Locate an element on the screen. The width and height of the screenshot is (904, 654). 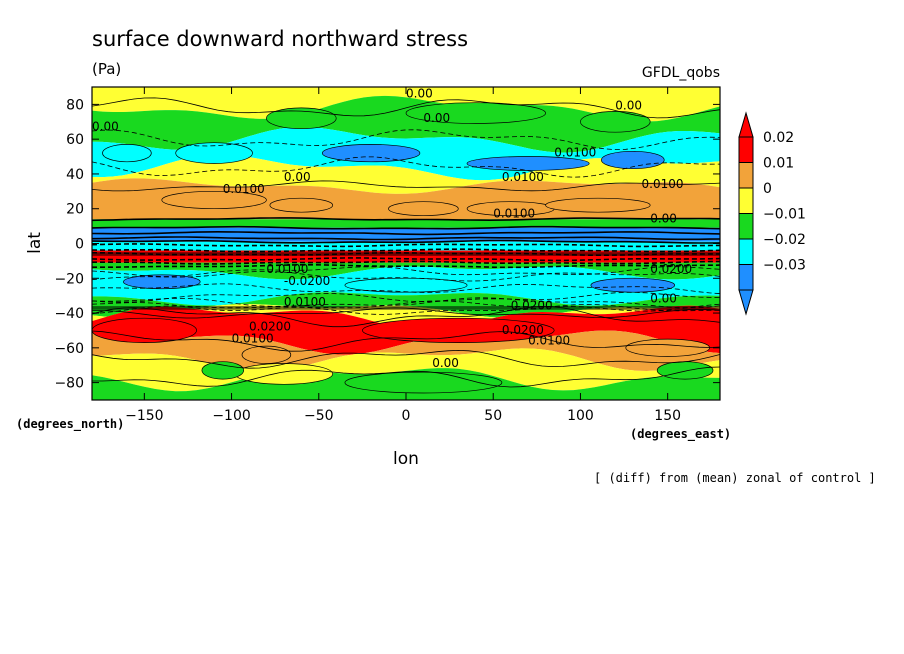
y-tick-label: −60 is located at coordinates (69, 349).